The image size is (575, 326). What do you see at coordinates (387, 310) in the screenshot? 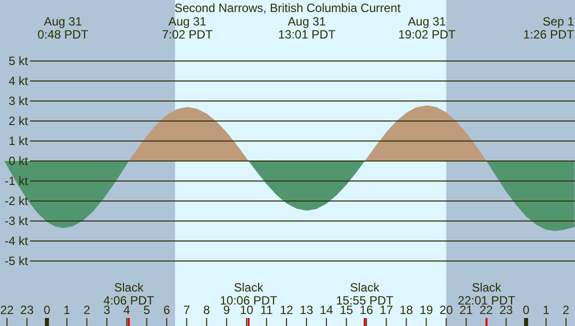
I see `x-tick-label: 17` at bounding box center [387, 310].